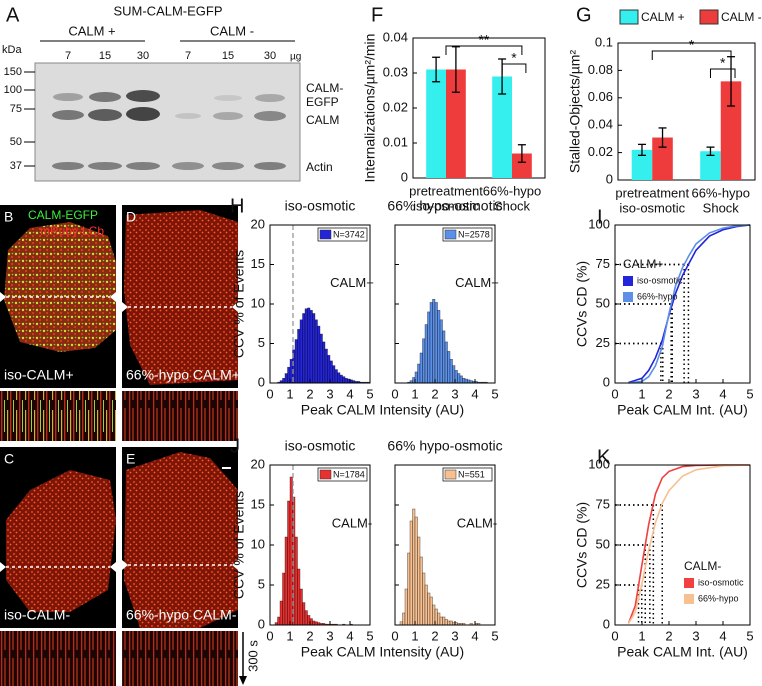 Image resolution: width=762 pixels, height=686 pixels. I want to click on legend-label: N=1784, so click(349, 474).